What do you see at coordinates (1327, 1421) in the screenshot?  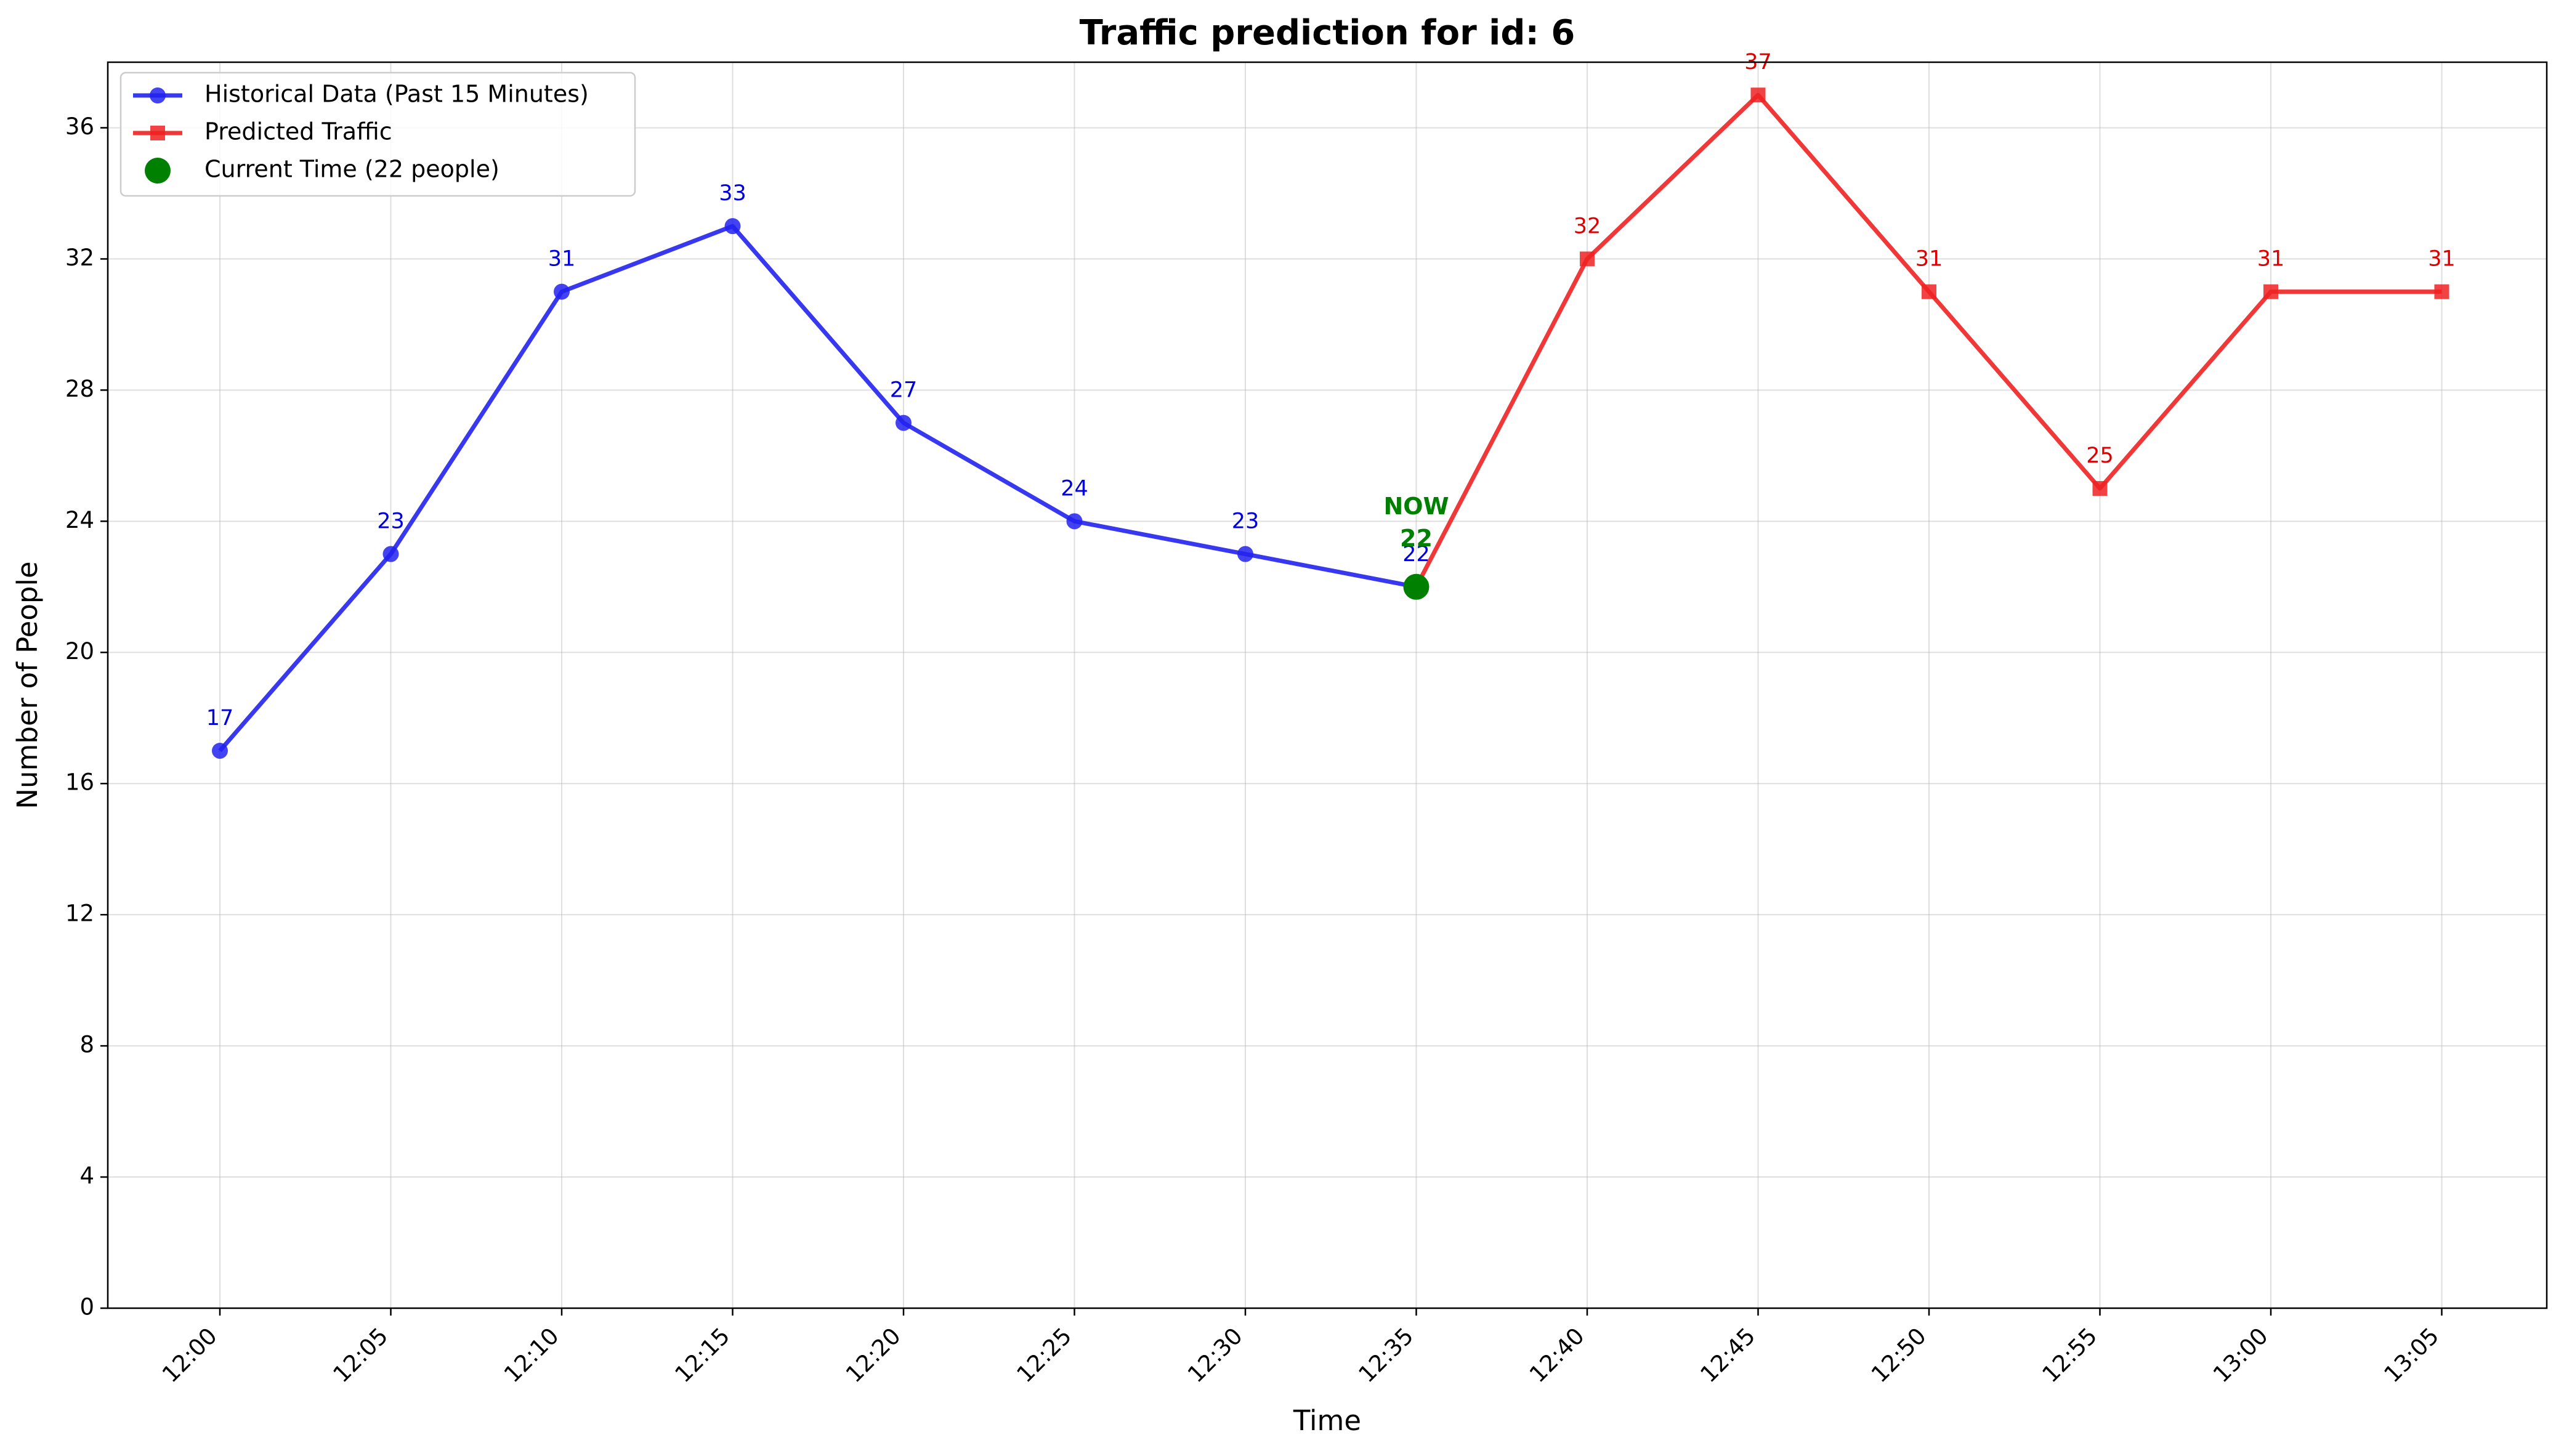 I see `x-axis-title: Time` at bounding box center [1327, 1421].